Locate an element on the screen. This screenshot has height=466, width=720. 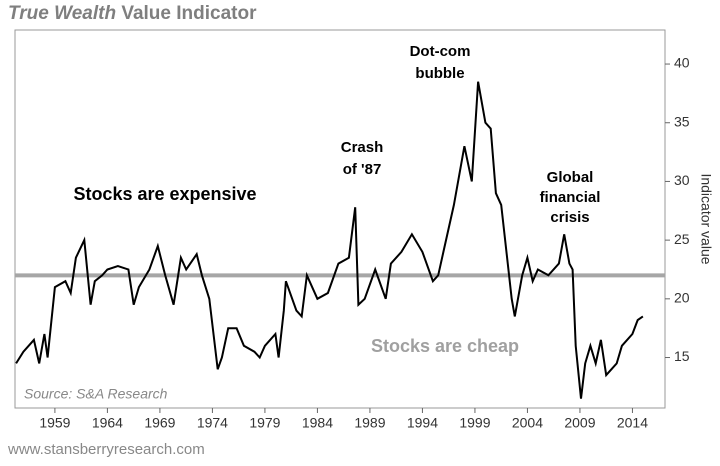
annotation: Stocks are cheap is located at coordinates (445, 346).